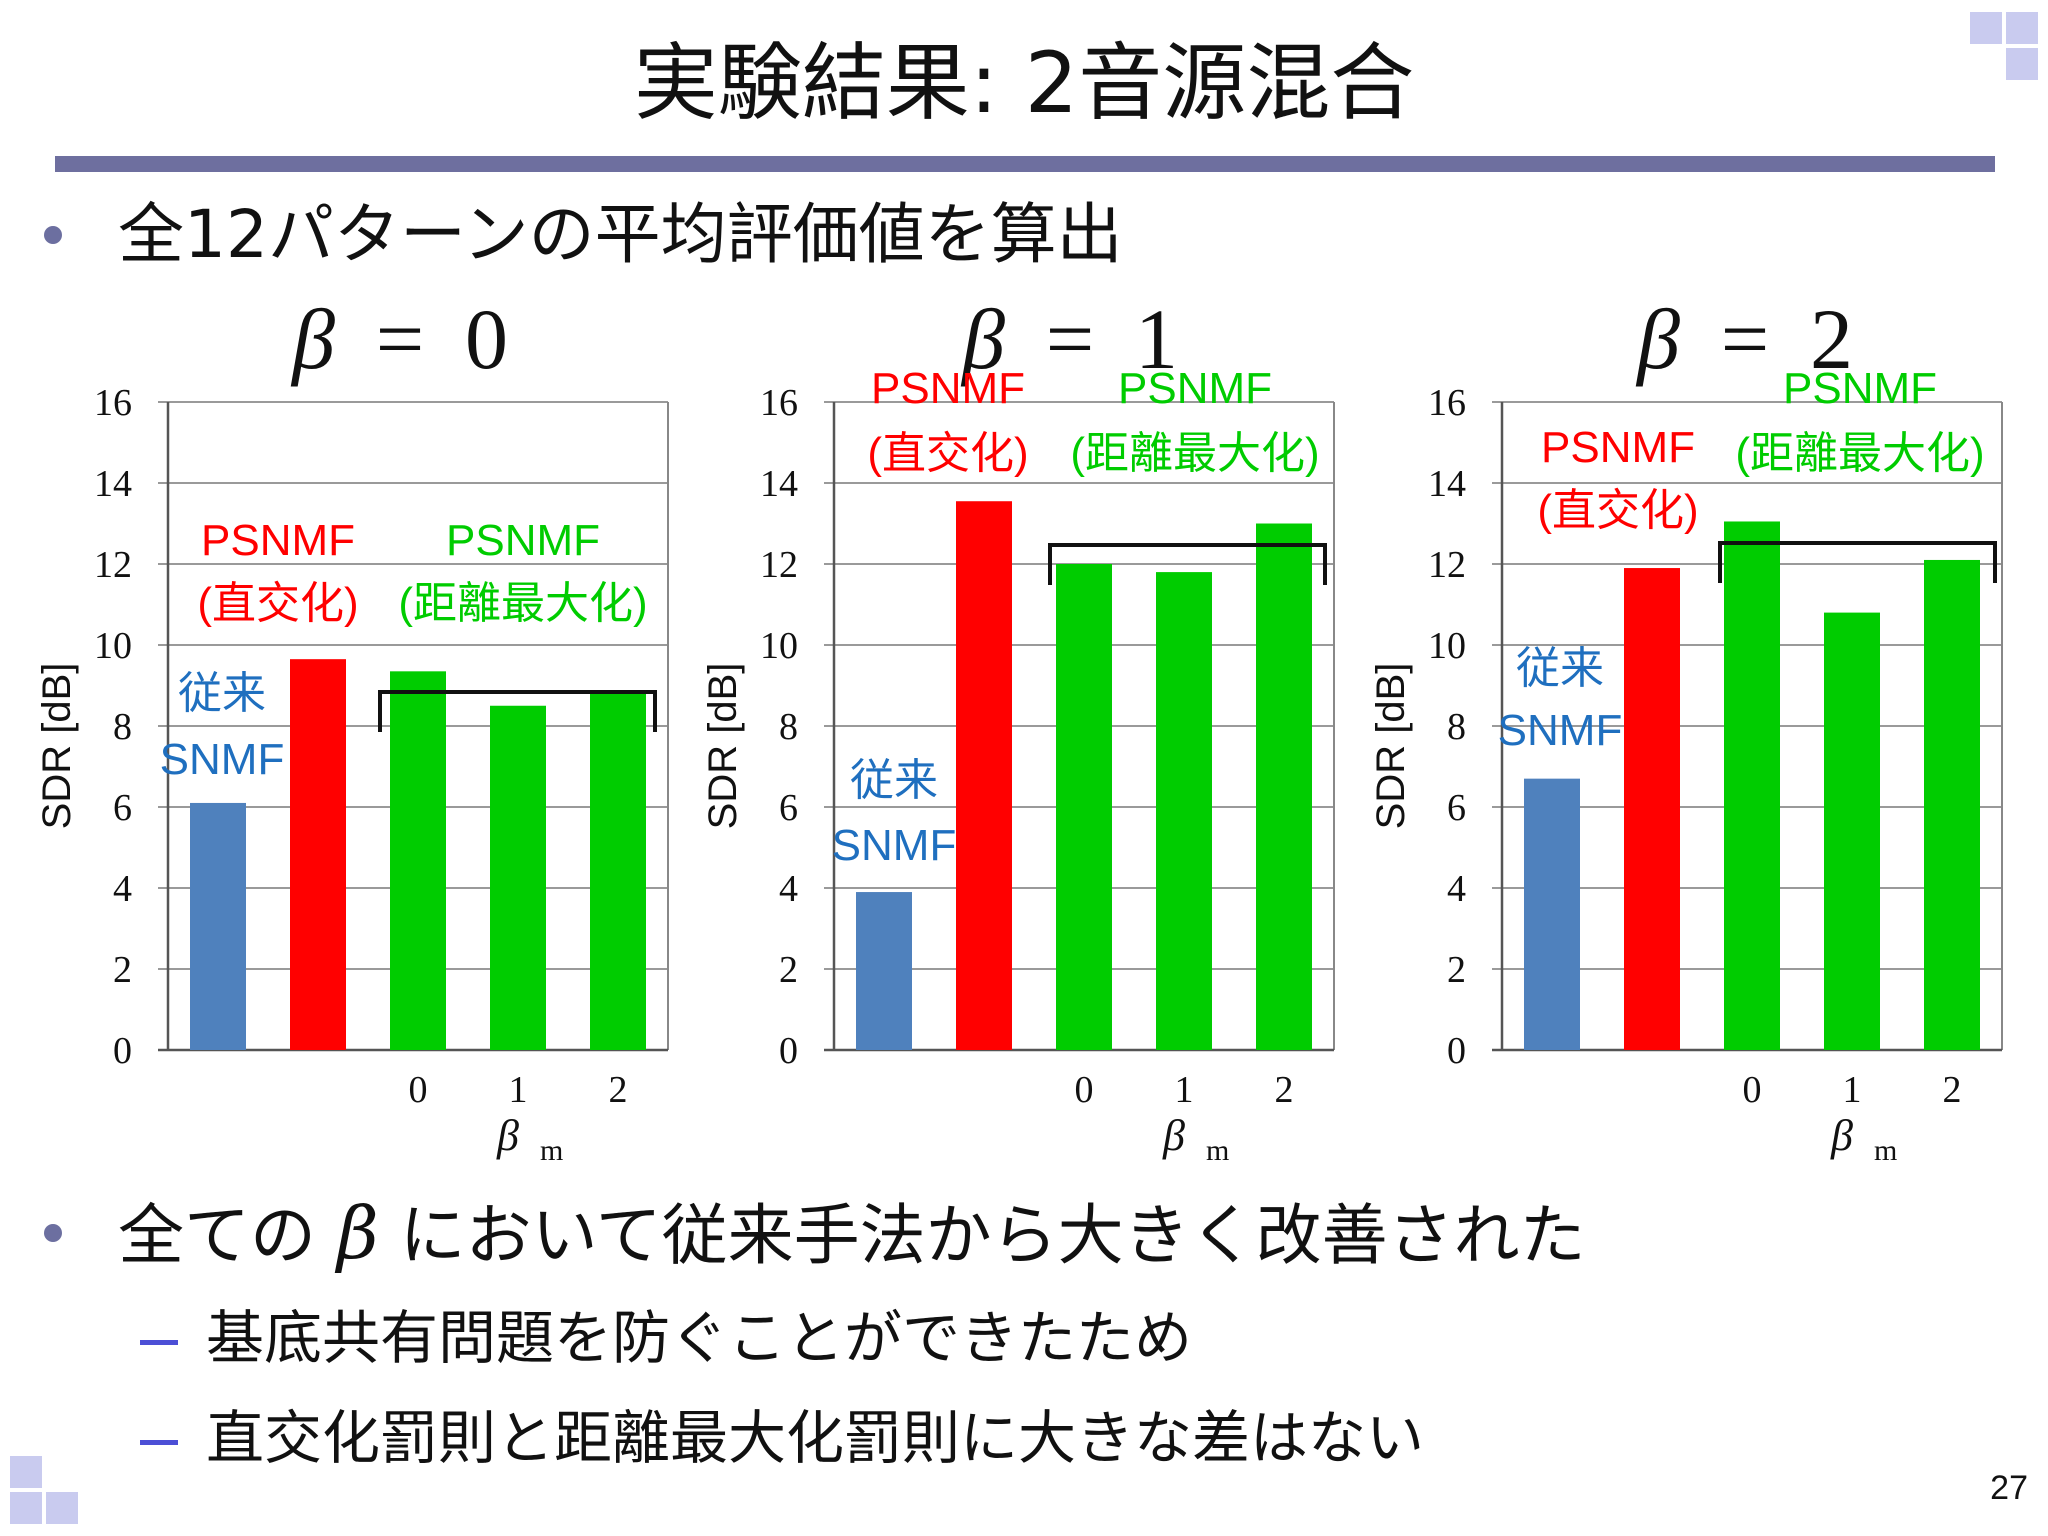 This screenshot has width=2048, height=1536. Describe the element at coordinates (357, 1233) in the screenshot. I see `bullet-2-beta: β` at that location.